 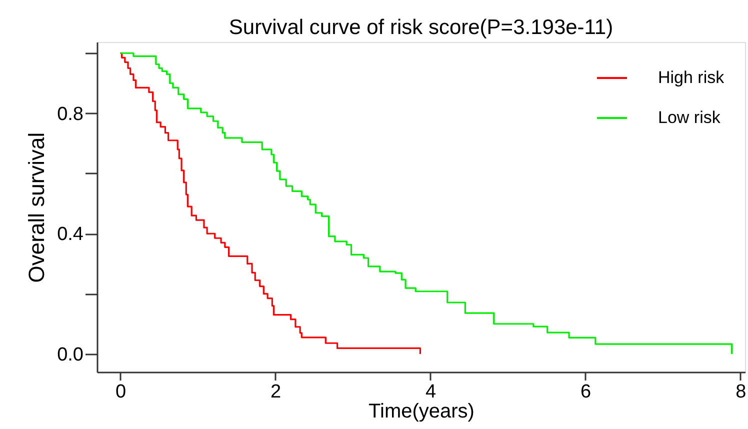 What do you see at coordinates (37, 207) in the screenshot?
I see `y-axis-title: Overall survival` at bounding box center [37, 207].